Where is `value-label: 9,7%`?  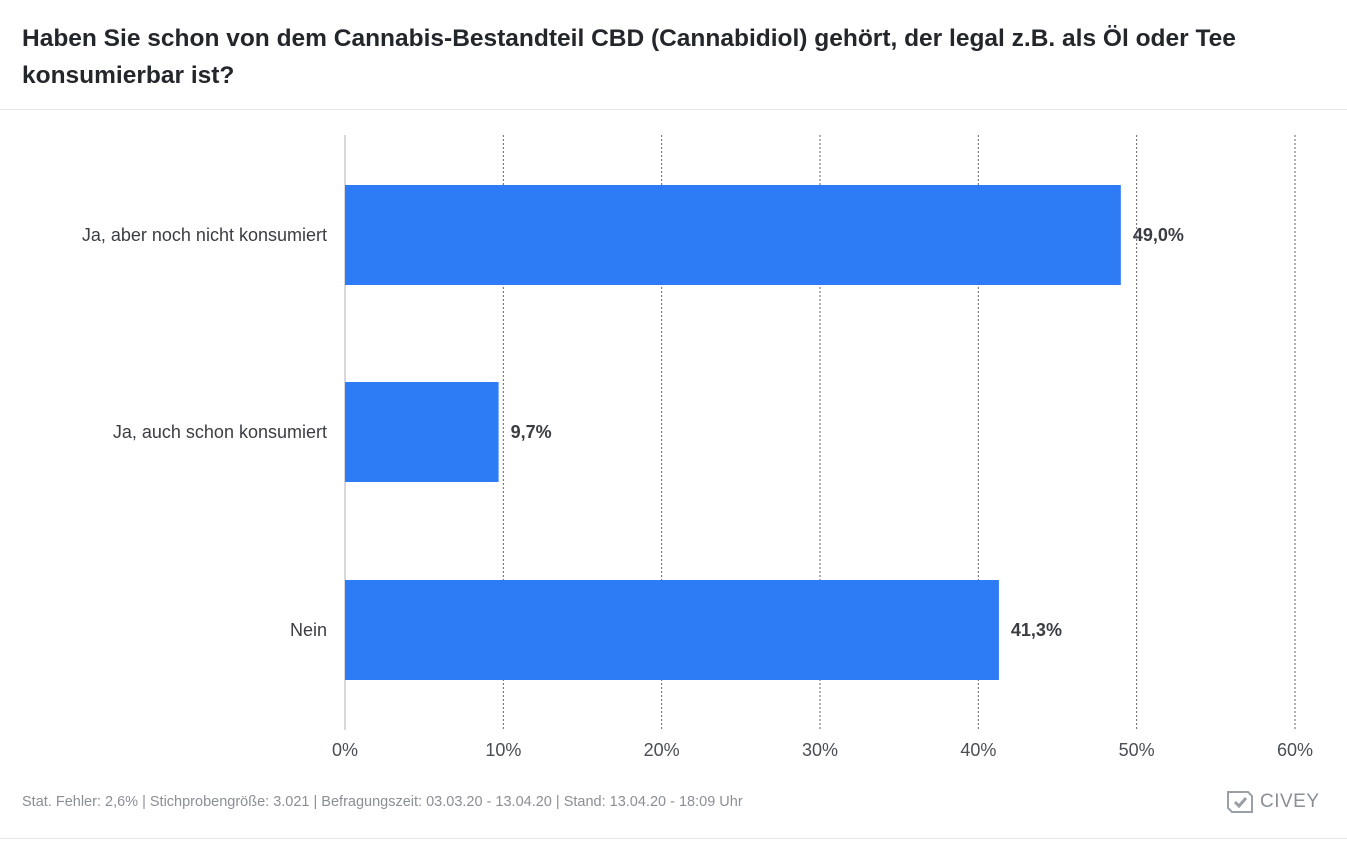 value-label: 9,7% is located at coordinates (531, 432).